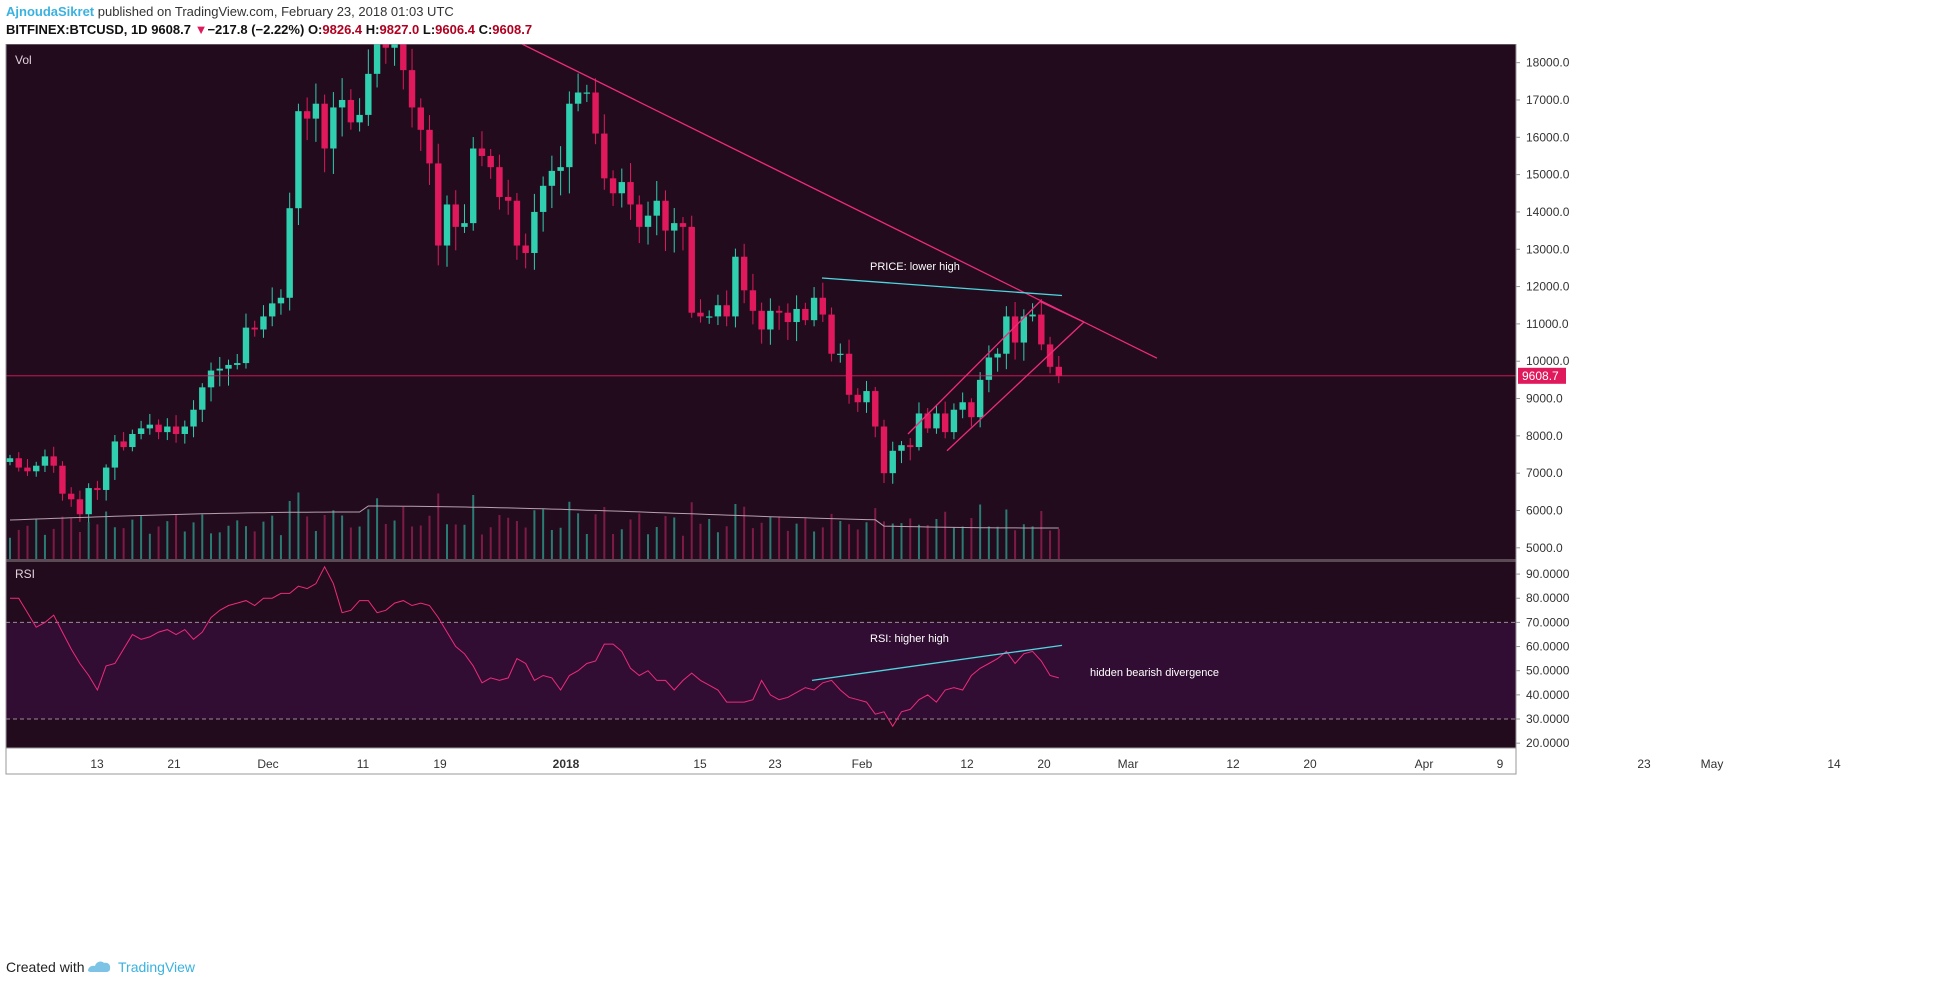 The height and width of the screenshot is (985, 1950). I want to click on rsi-higher-high-label: RSI: higher high, so click(909, 639).